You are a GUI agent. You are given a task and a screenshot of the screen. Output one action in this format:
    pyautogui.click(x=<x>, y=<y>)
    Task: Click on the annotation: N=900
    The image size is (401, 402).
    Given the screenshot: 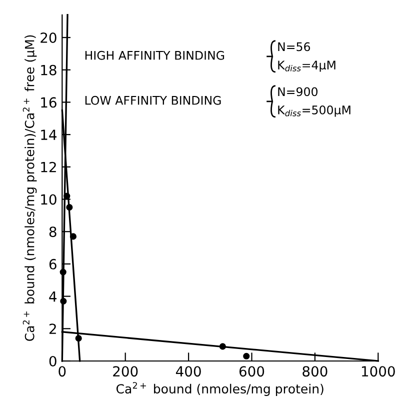 What is the action you would take?
    pyautogui.click(x=298, y=91)
    